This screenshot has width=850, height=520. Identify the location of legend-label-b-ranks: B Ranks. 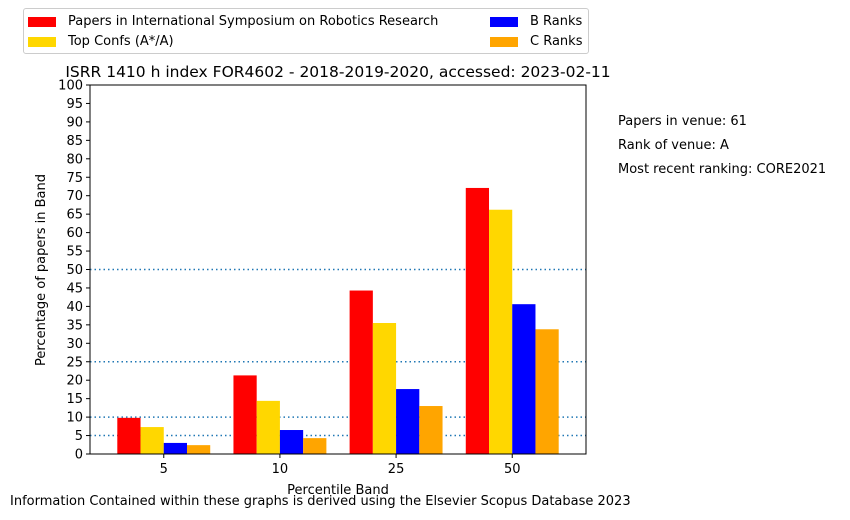
(556, 21).